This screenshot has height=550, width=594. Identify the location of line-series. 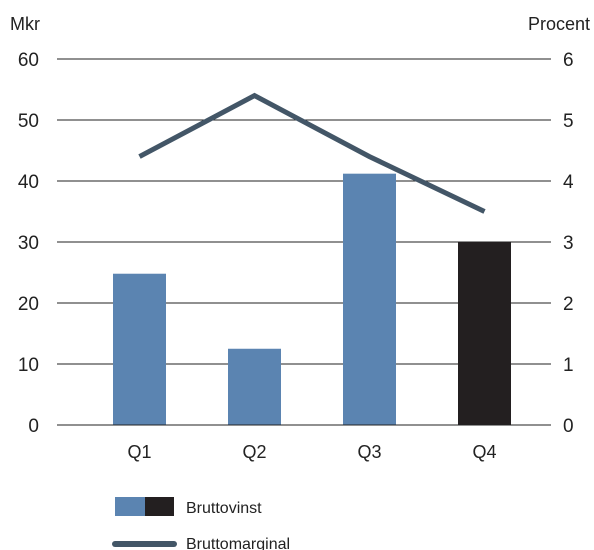
(312, 153).